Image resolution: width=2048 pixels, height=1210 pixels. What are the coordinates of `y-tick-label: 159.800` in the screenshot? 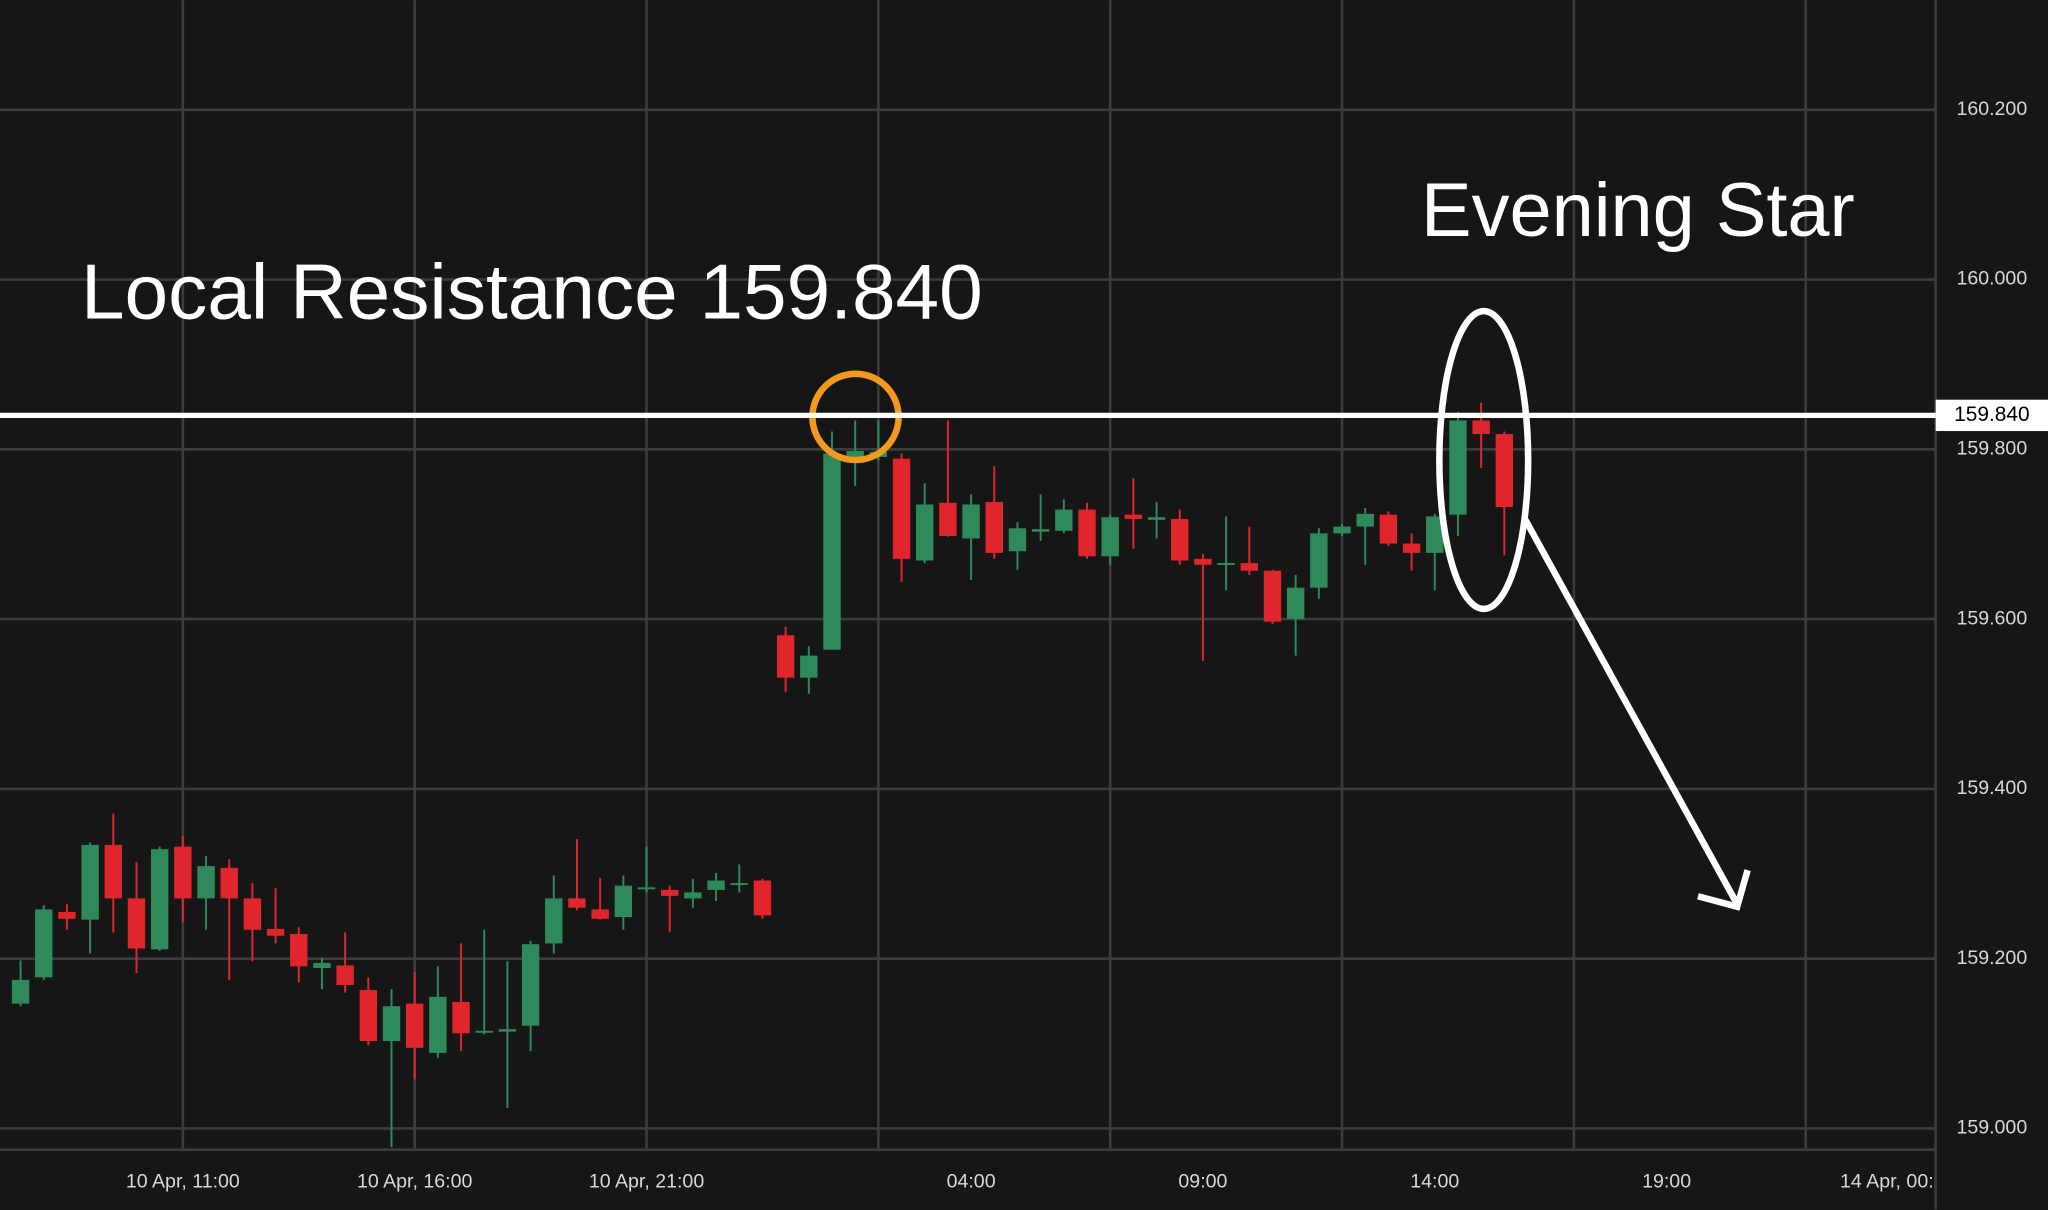 It's located at (1991, 448).